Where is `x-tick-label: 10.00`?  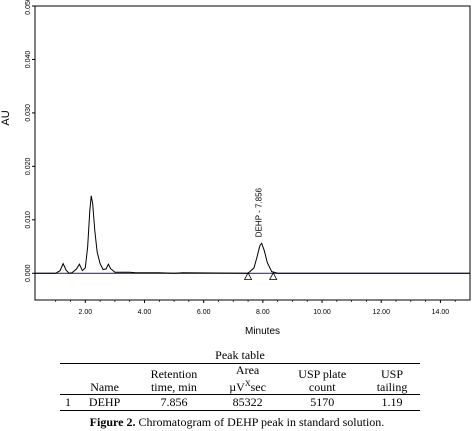 x-tick-label: 10.00 is located at coordinates (322, 312).